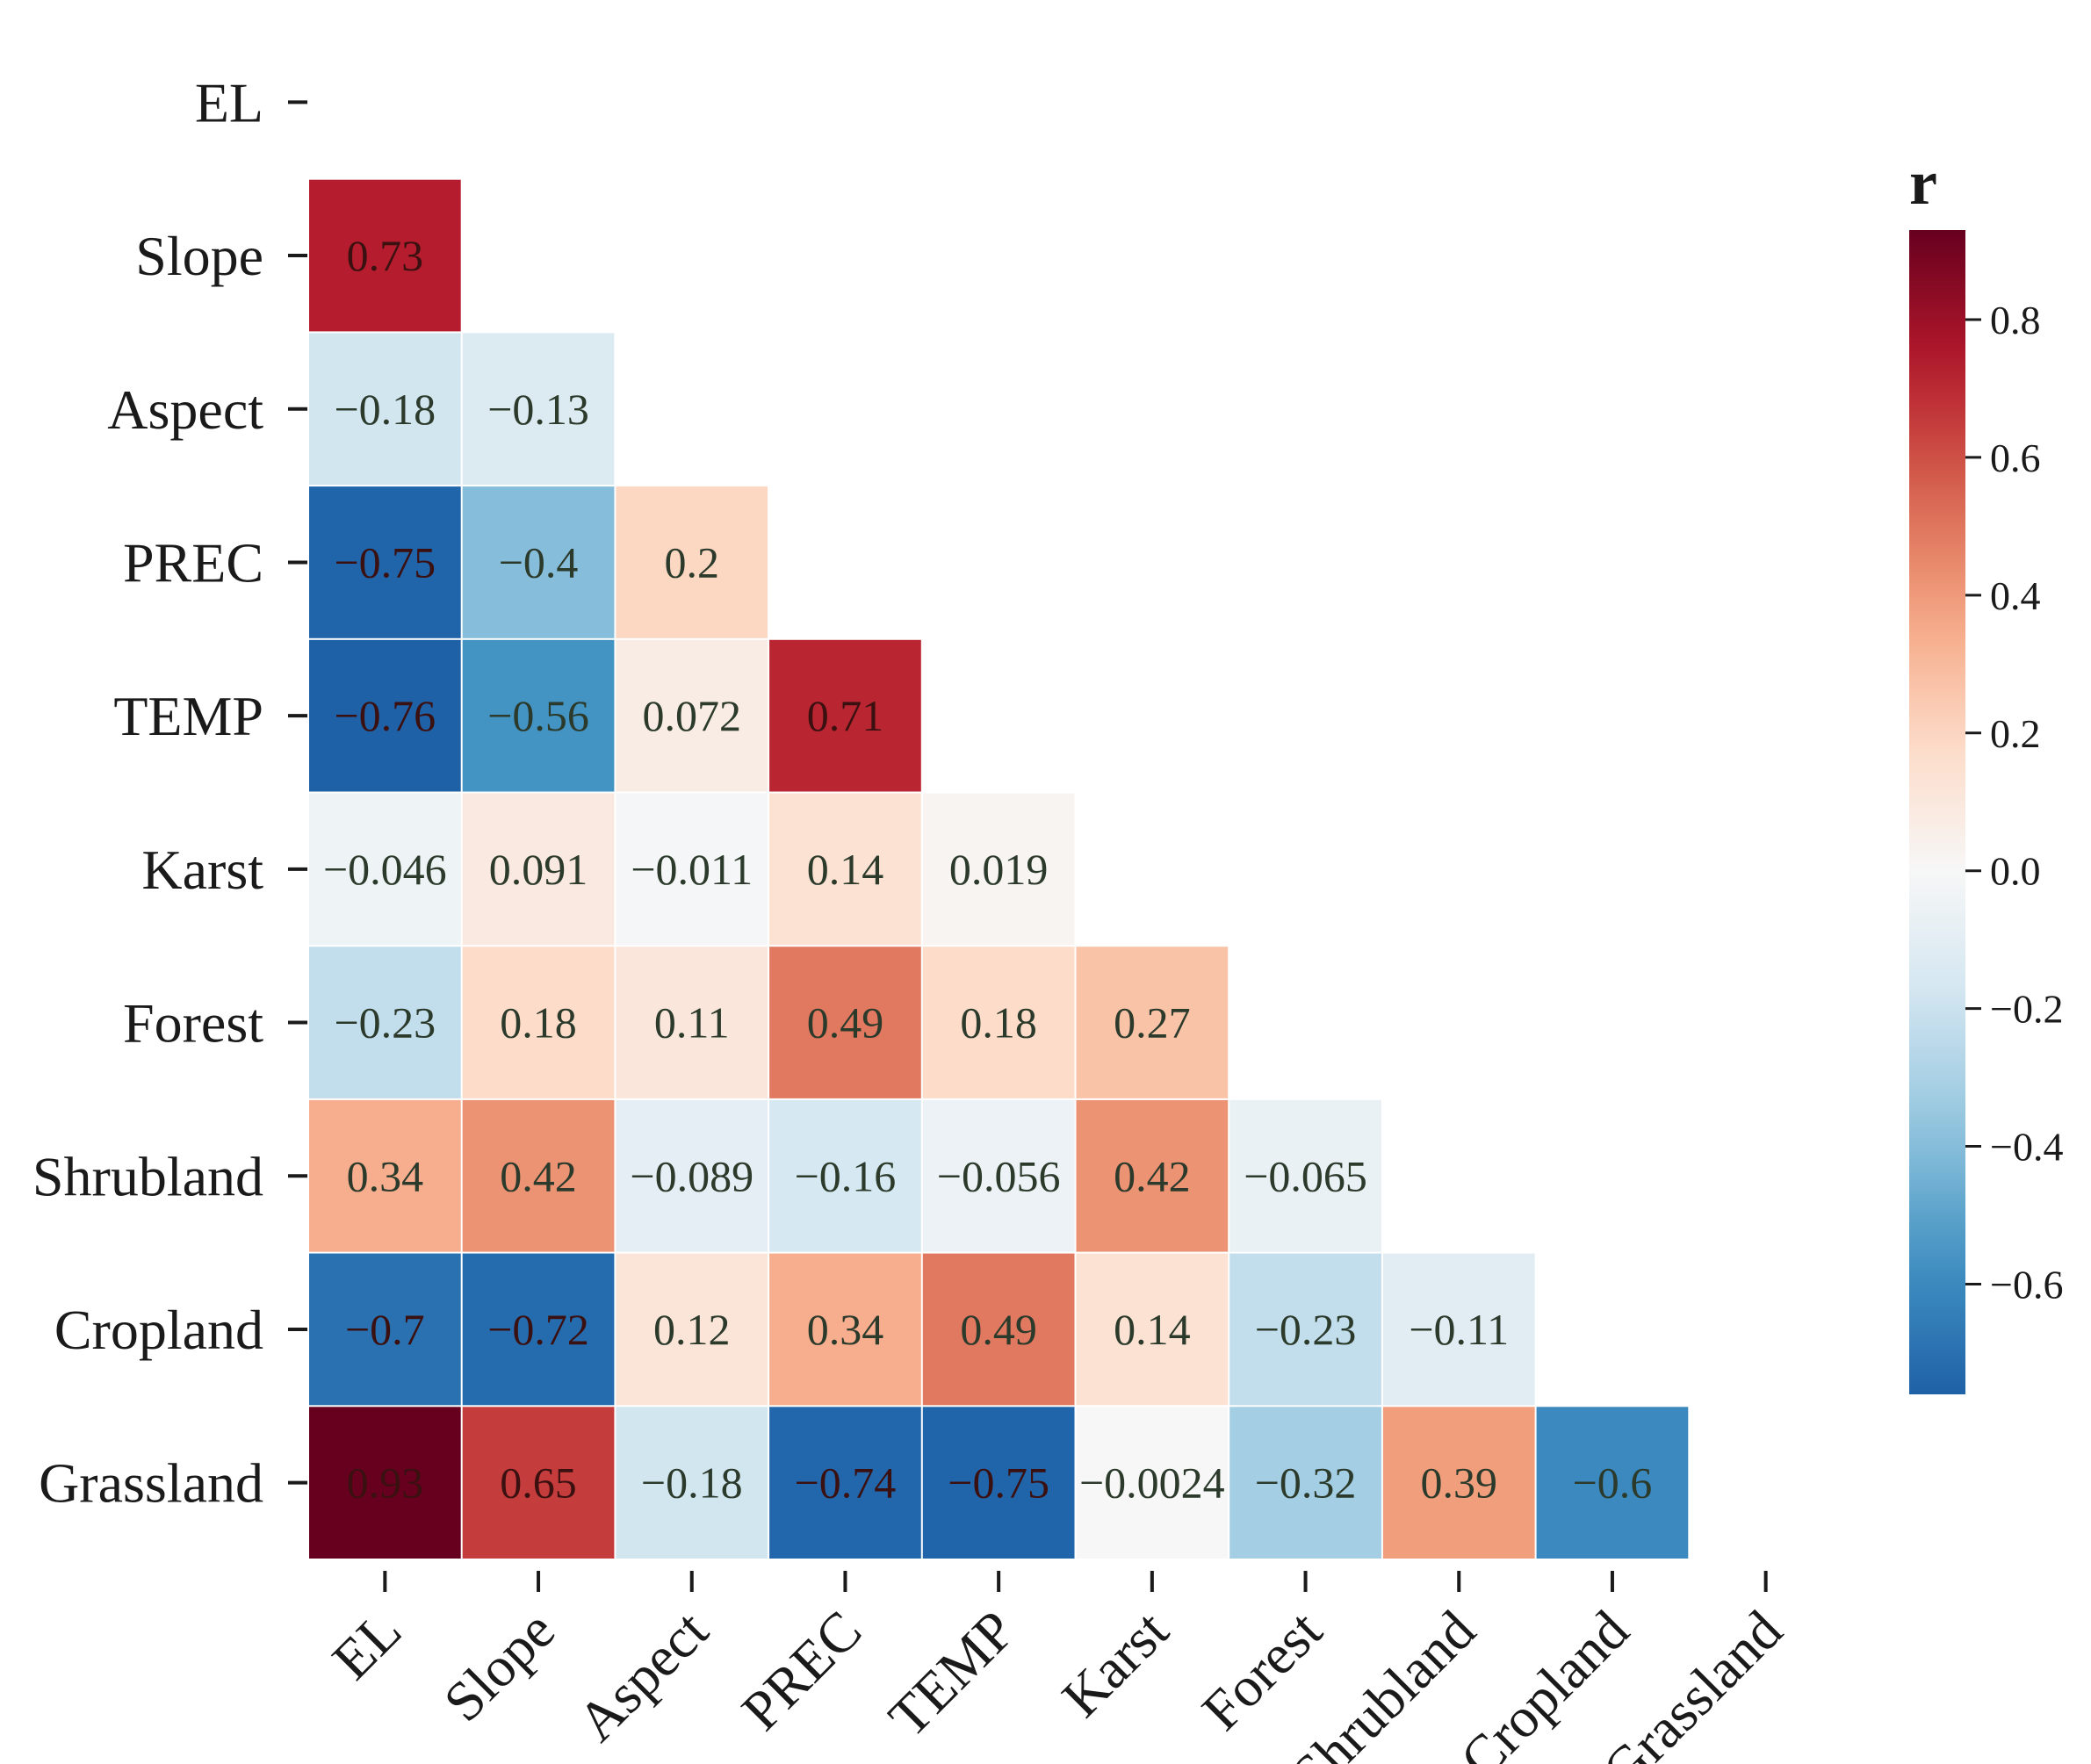 Image resolution: width=2091 pixels, height=1764 pixels. Describe the element at coordinates (538, 1023) in the screenshot. I see `cell-value-forest-slope: 0.18` at that location.